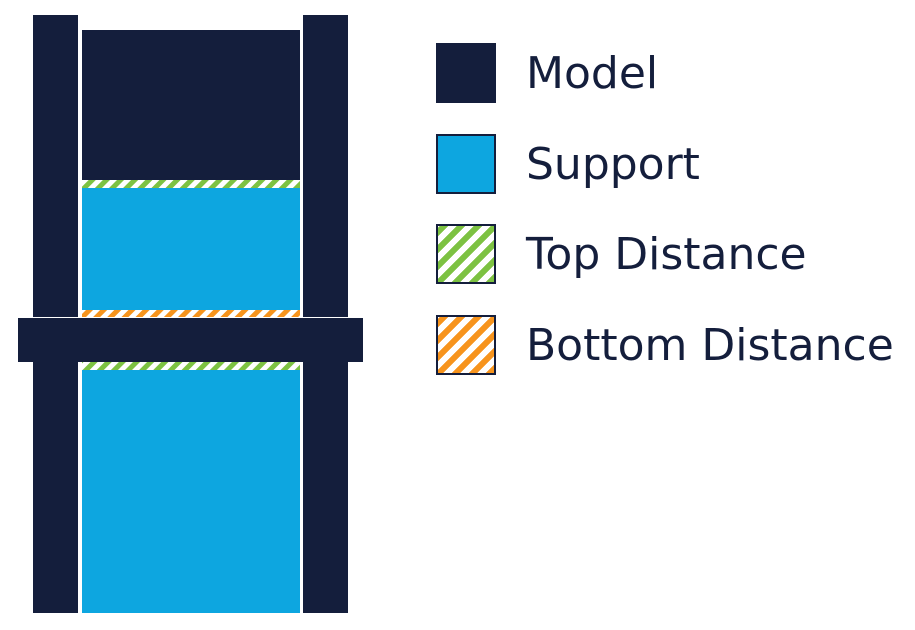  I want to click on legend-label-top-distance: Top Distance, so click(666, 254).